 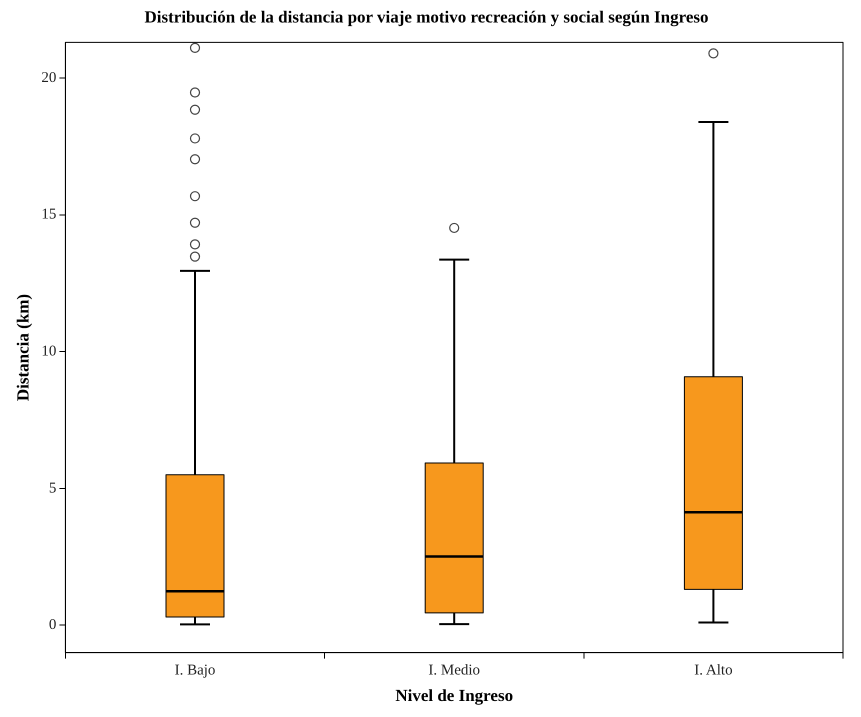 I want to click on y-tick-label: 0, so click(x=52, y=625).